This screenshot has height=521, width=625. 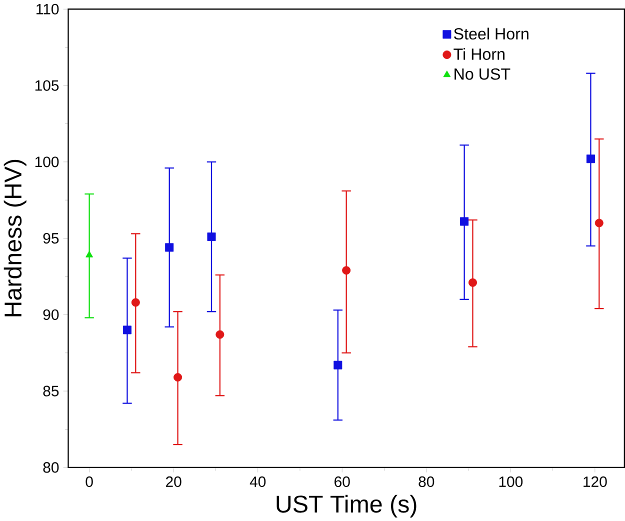 I want to click on x-tick-label: 0, so click(x=89, y=481).